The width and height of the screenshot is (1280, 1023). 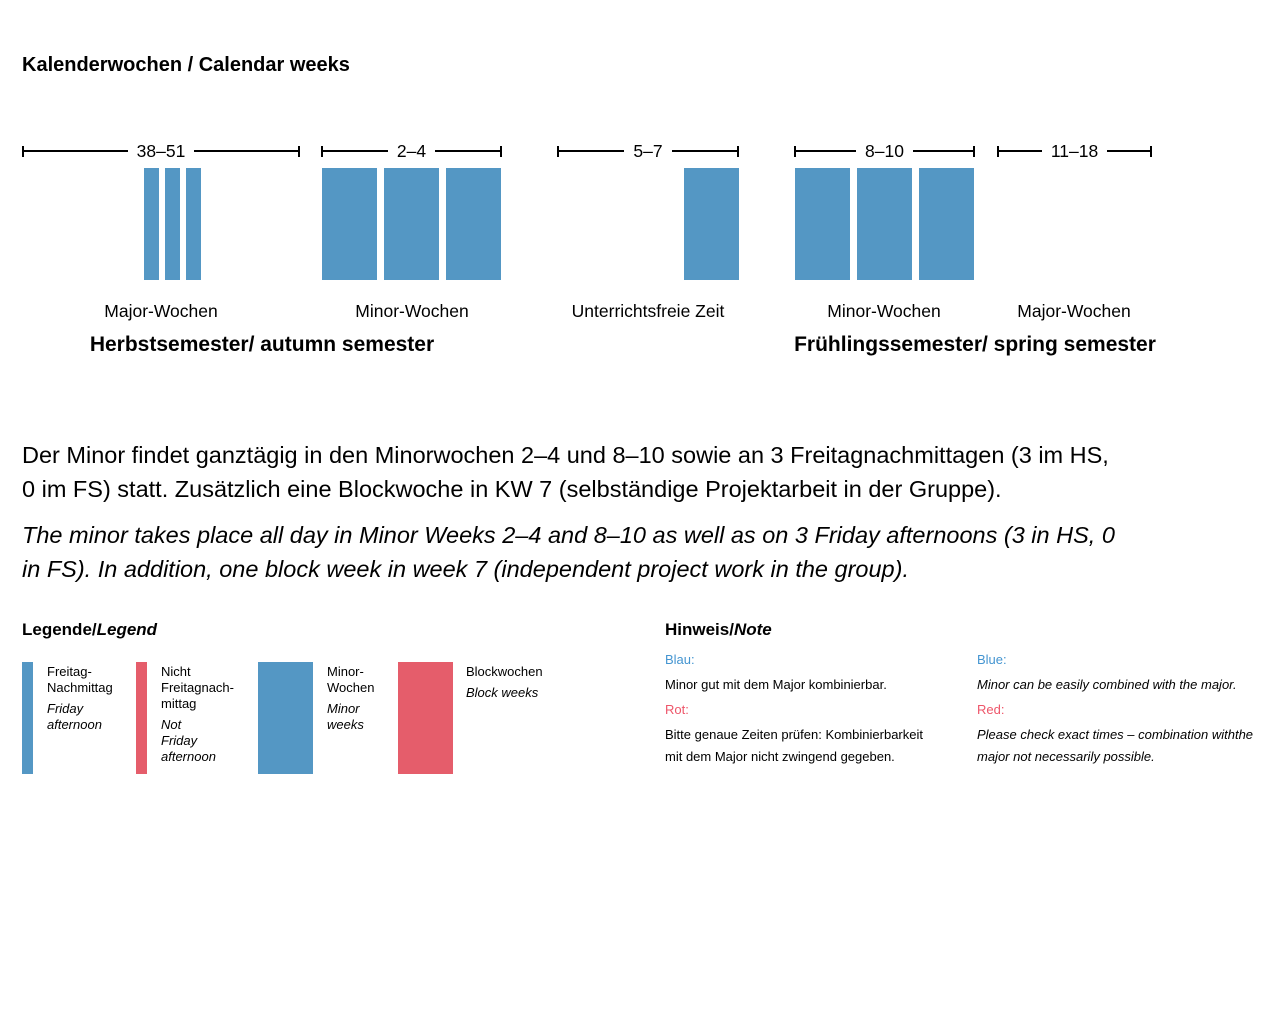 I want to click on week-range-label: 2–4, so click(x=411, y=151).